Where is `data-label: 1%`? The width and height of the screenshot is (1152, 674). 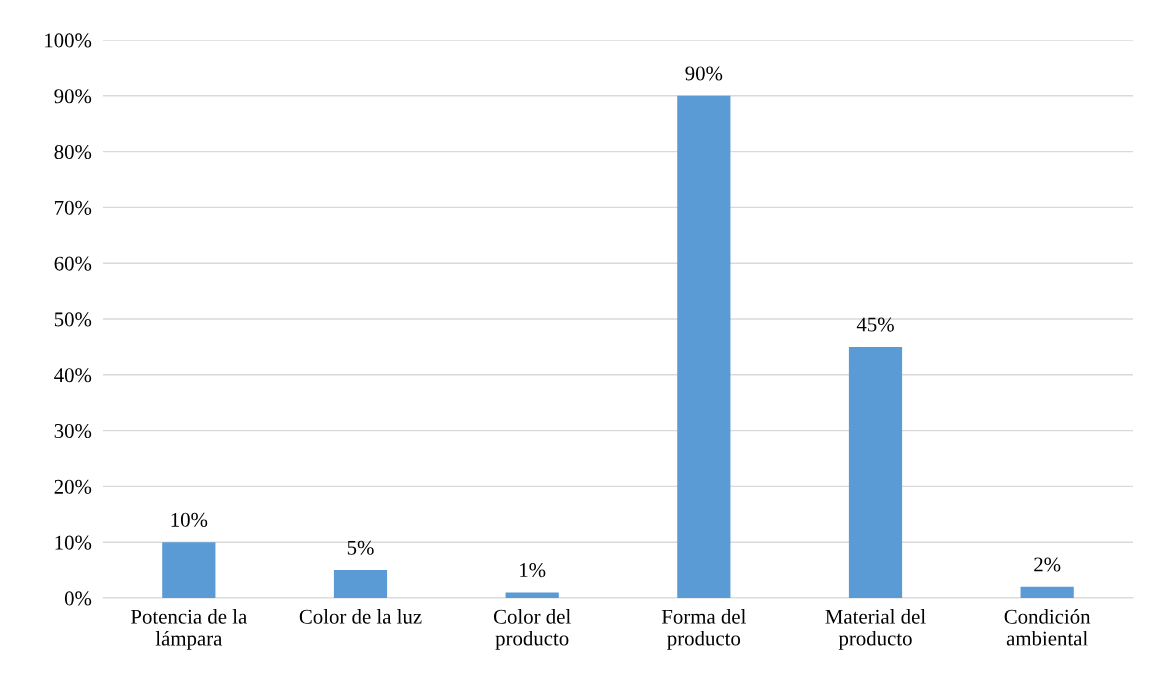
data-label: 1% is located at coordinates (533, 570).